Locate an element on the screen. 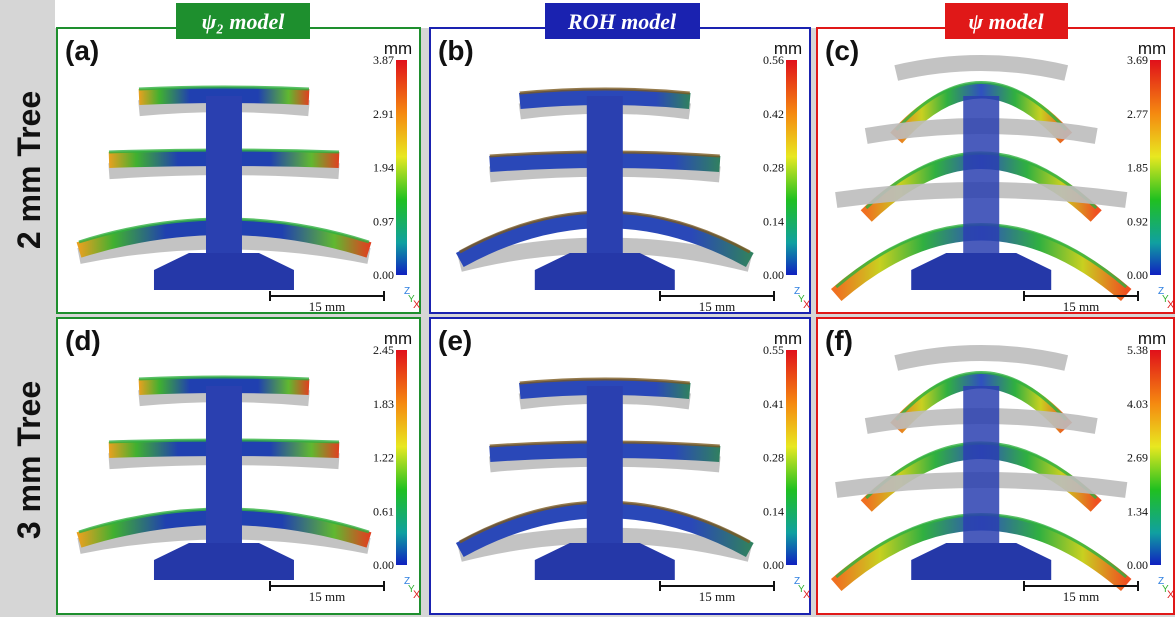 The height and width of the screenshot is (617, 1175). colorbar-tick-label: 1.34 is located at coordinates (1137, 511).